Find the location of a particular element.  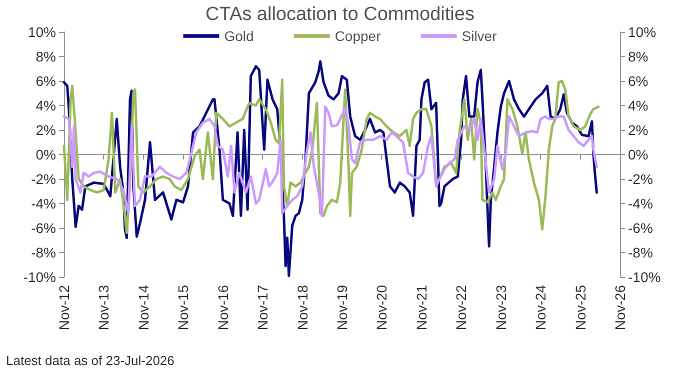

x-tick-label: Nov-15 is located at coordinates (183, 307).